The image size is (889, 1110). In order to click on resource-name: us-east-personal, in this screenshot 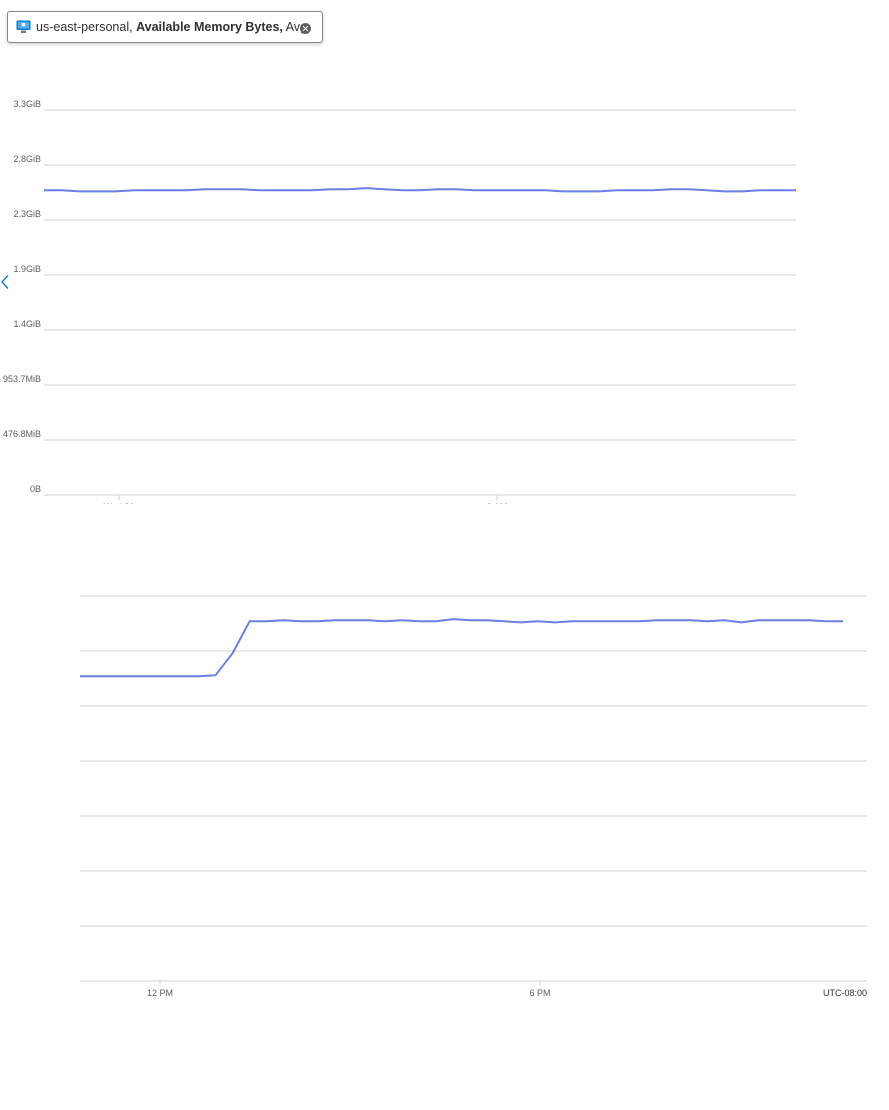, I will do `click(84, 27)`.